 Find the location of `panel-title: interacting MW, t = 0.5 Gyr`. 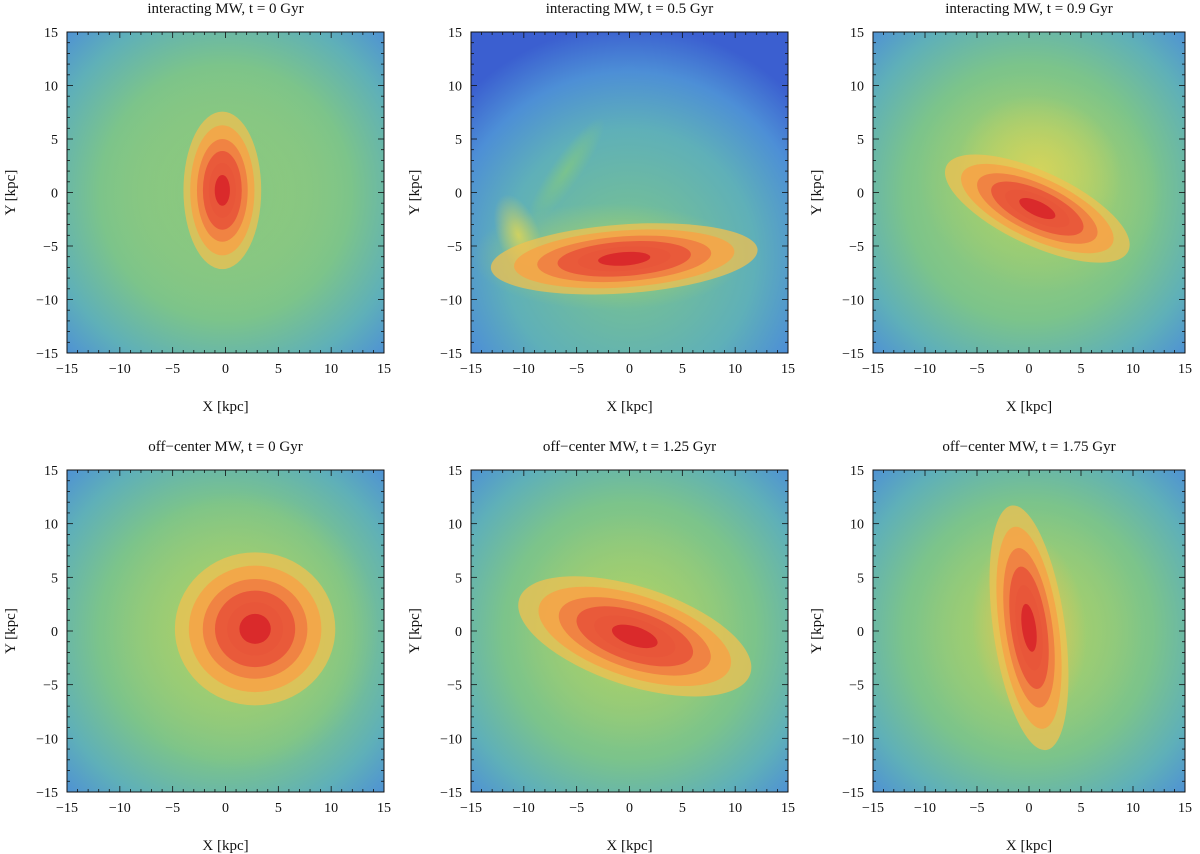

panel-title: interacting MW, t = 0.5 Gyr is located at coordinates (629, 9).